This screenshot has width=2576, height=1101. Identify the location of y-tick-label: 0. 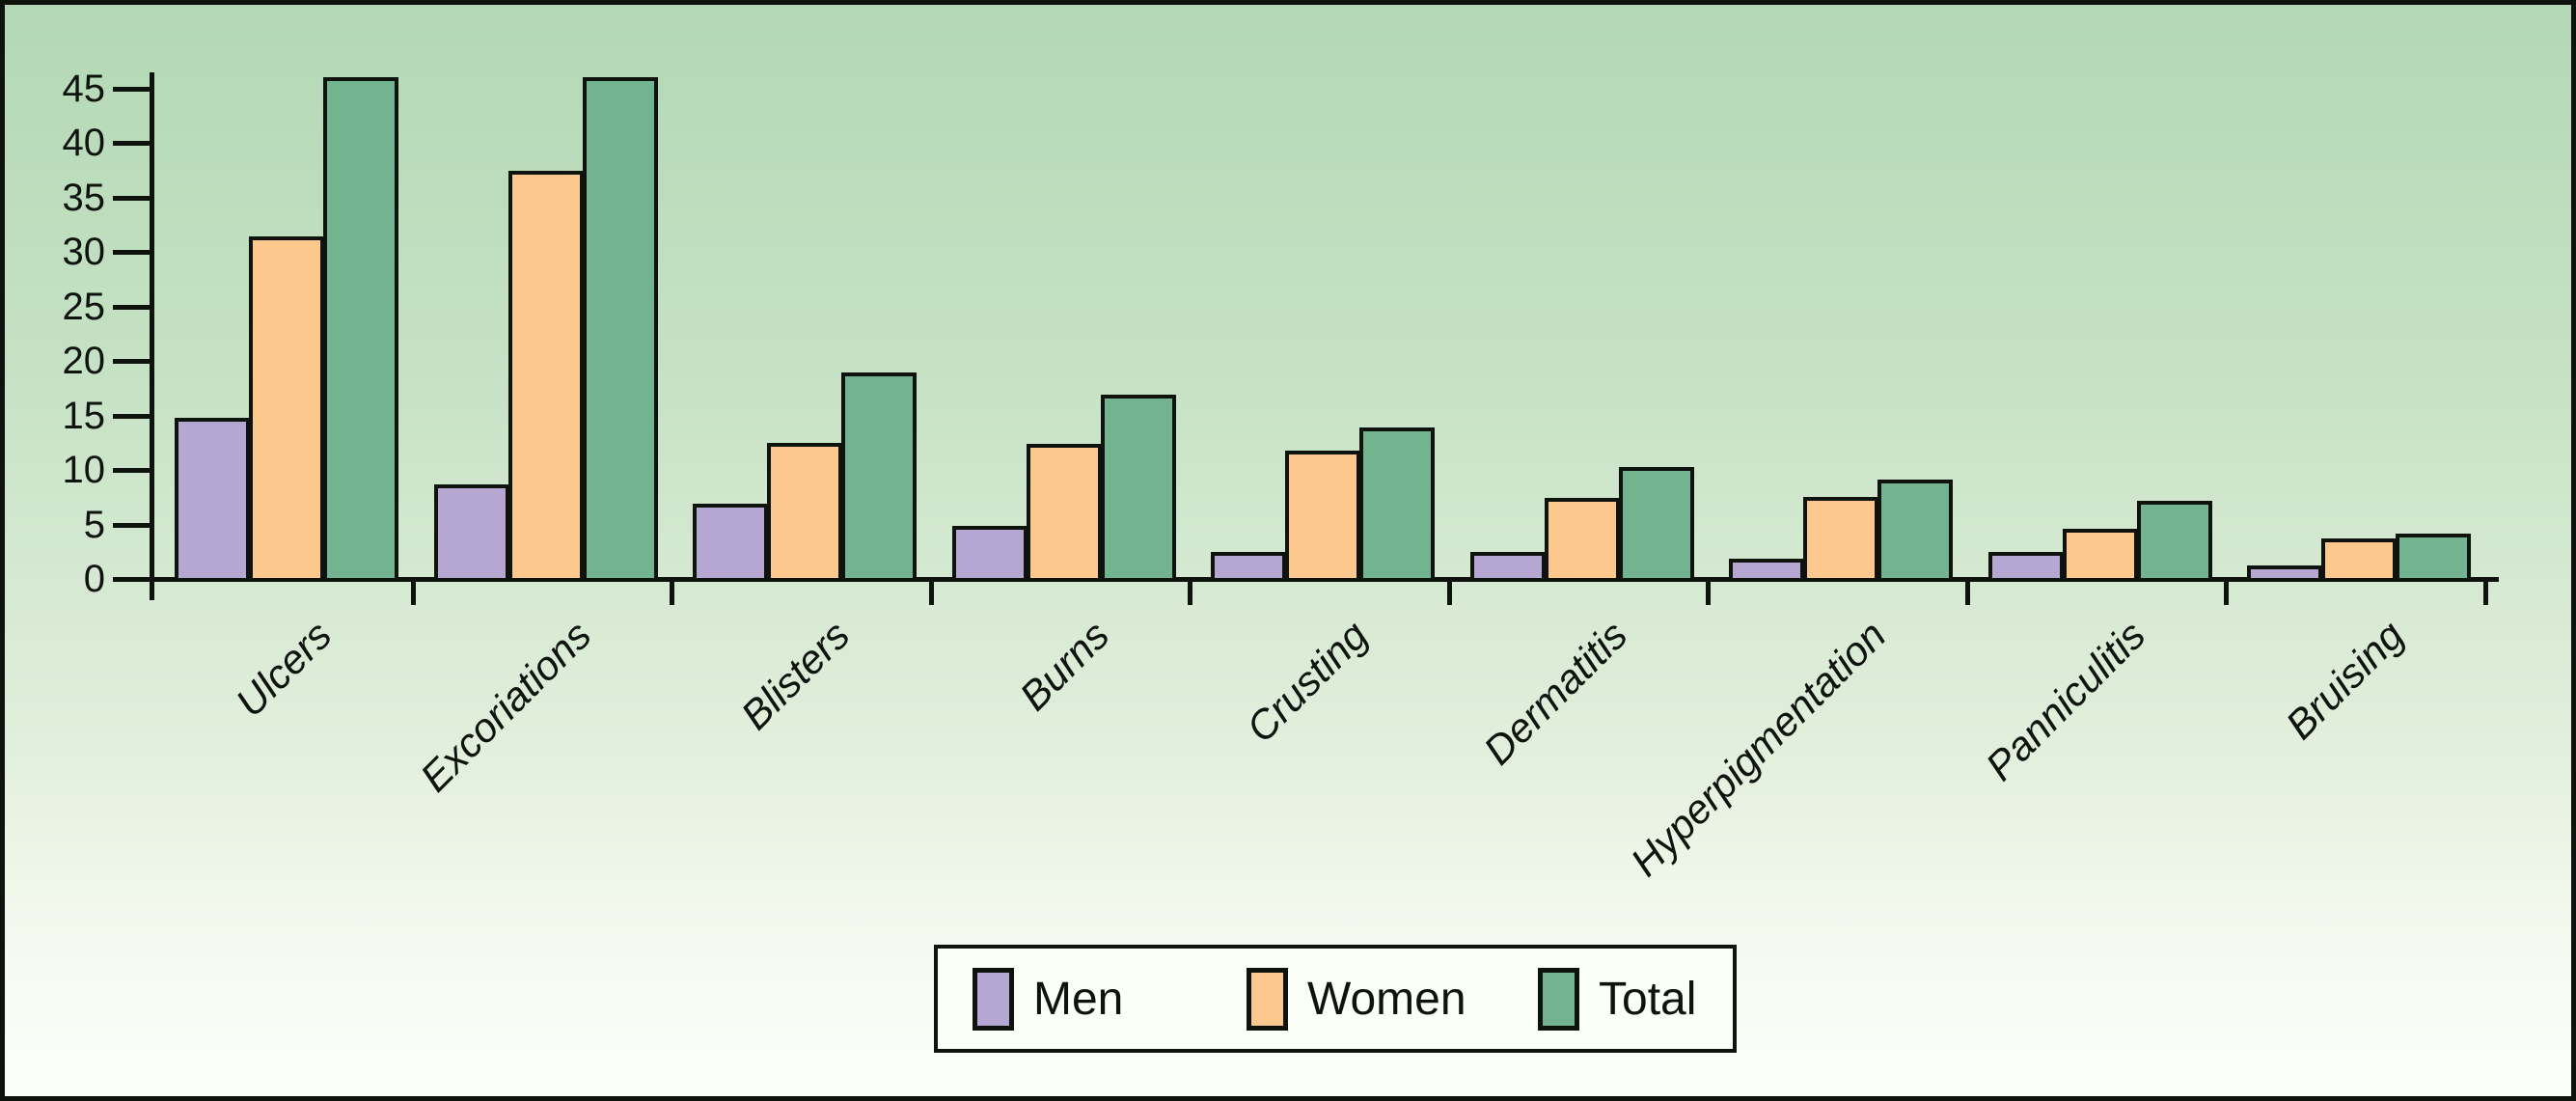
(94, 579).